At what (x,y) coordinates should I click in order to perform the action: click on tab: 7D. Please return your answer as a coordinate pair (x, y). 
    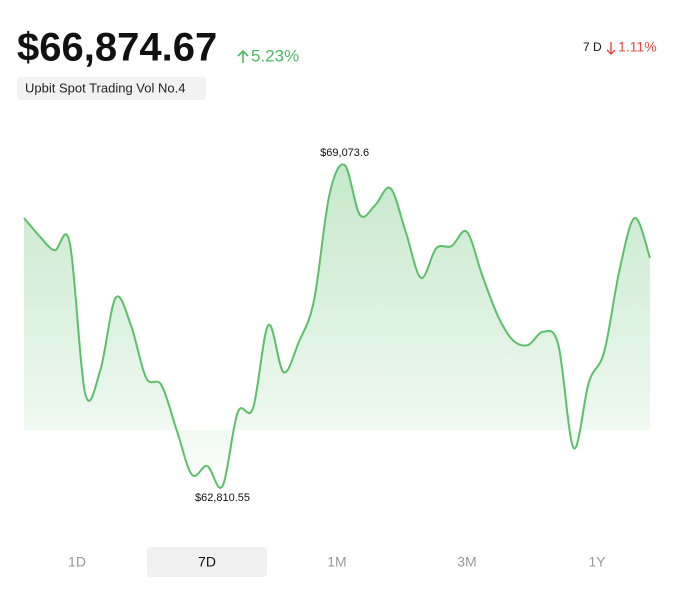
    Looking at the image, I should click on (207, 562).